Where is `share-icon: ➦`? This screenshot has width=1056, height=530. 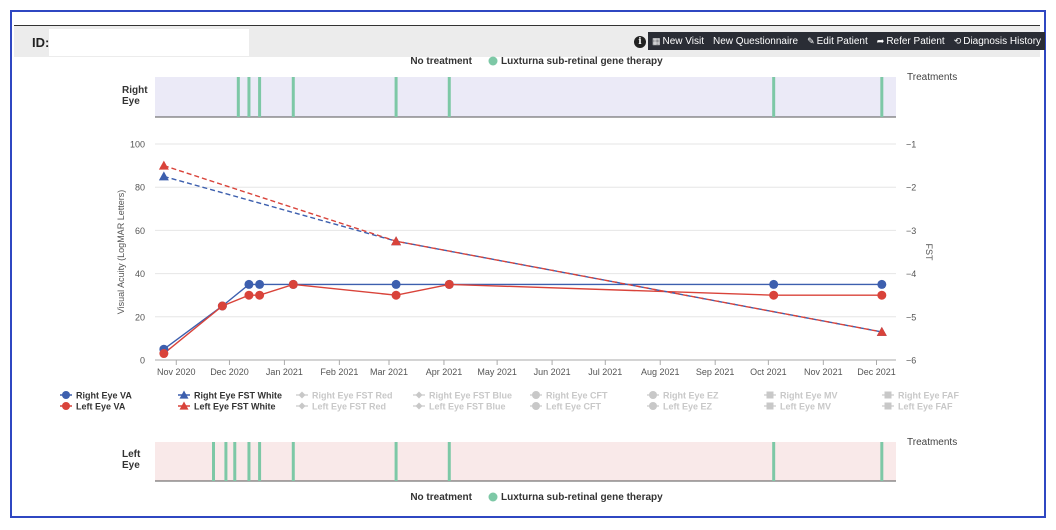
share-icon: ➦ is located at coordinates (880, 40).